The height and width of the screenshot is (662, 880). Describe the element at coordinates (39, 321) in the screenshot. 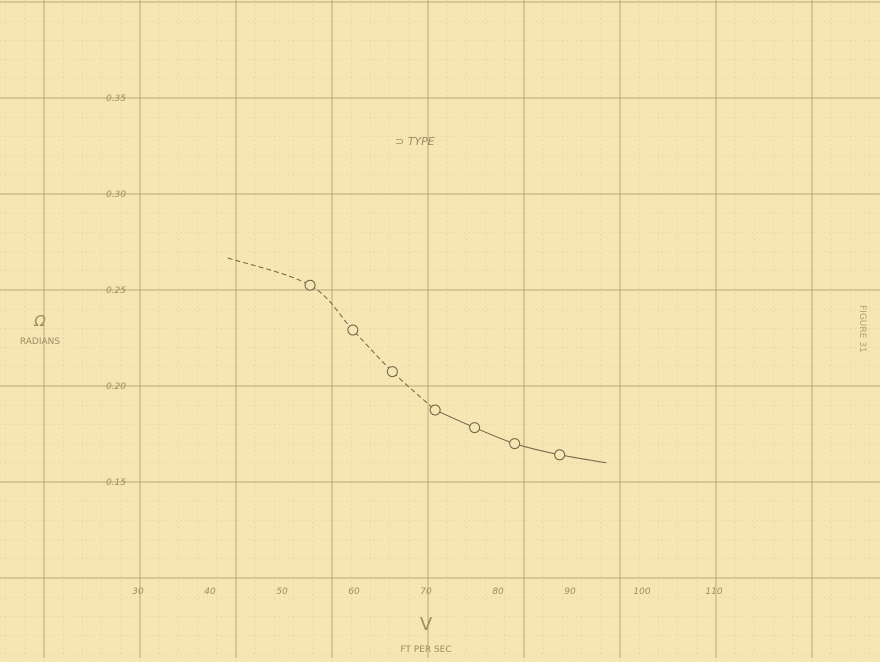

I see `y-axis-symbol: Ω` at that location.